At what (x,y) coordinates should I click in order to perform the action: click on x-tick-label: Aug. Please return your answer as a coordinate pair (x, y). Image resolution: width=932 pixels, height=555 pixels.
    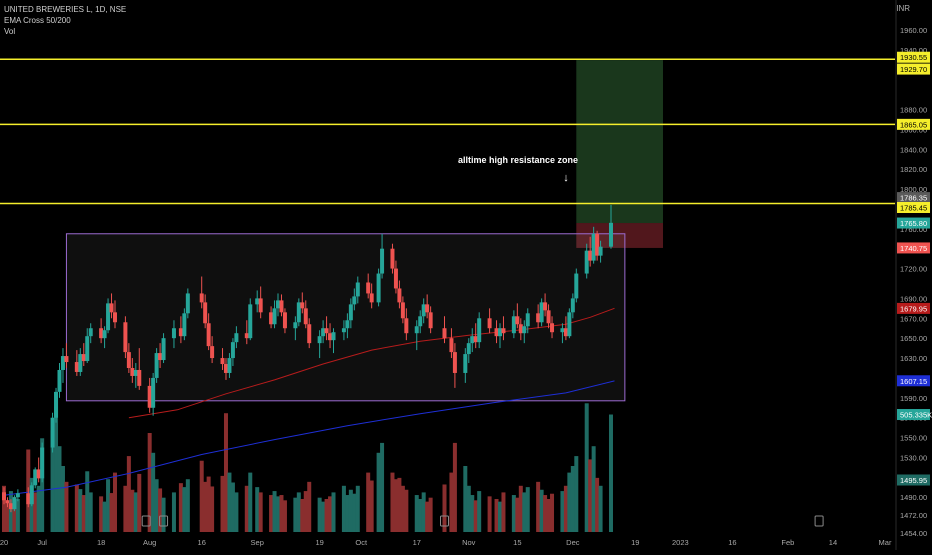
    Looking at the image, I should click on (149, 542).